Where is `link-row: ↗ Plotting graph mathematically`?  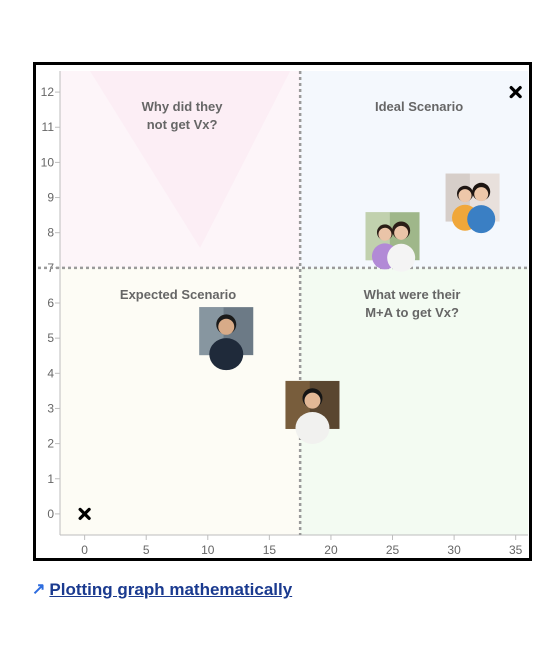
link-row: ↗ Plotting graph mathematically is located at coordinates (162, 590).